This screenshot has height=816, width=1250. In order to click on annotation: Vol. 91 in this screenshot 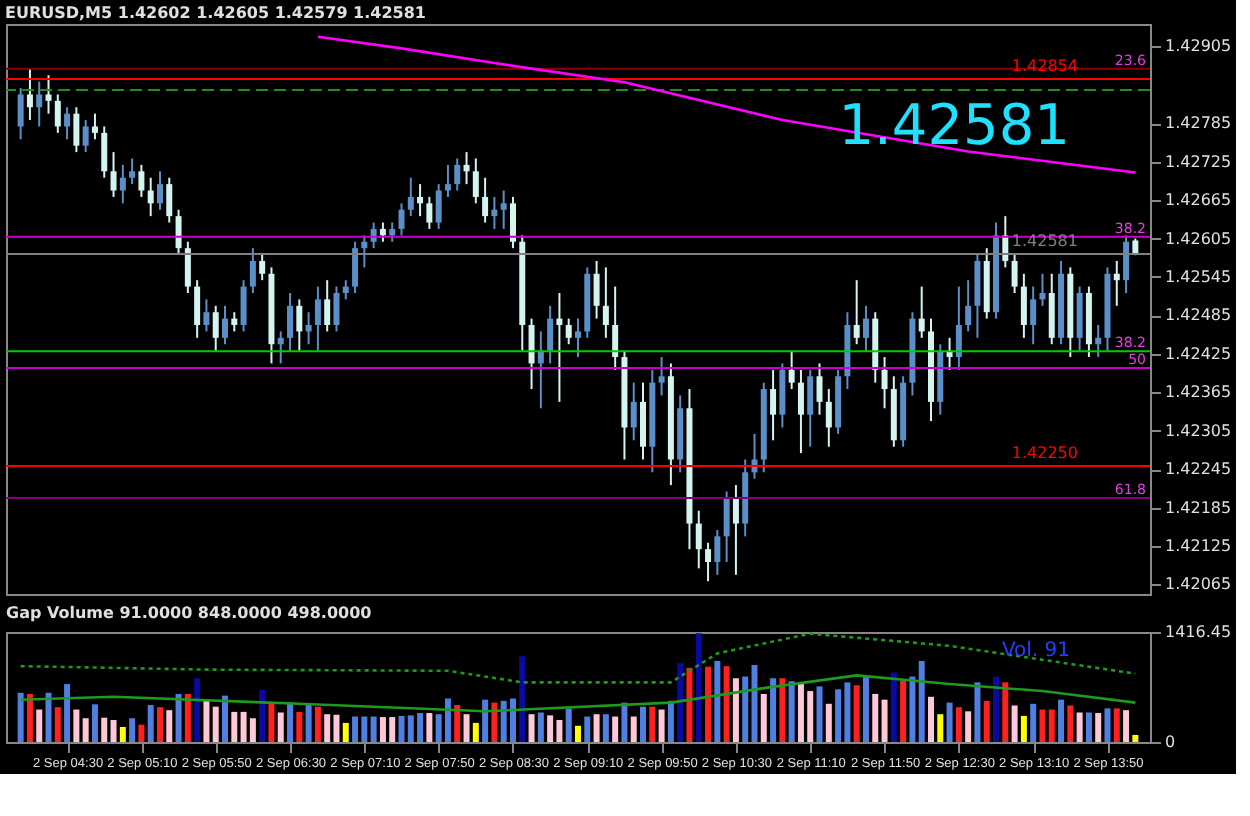, I will do `click(1035, 651)`.